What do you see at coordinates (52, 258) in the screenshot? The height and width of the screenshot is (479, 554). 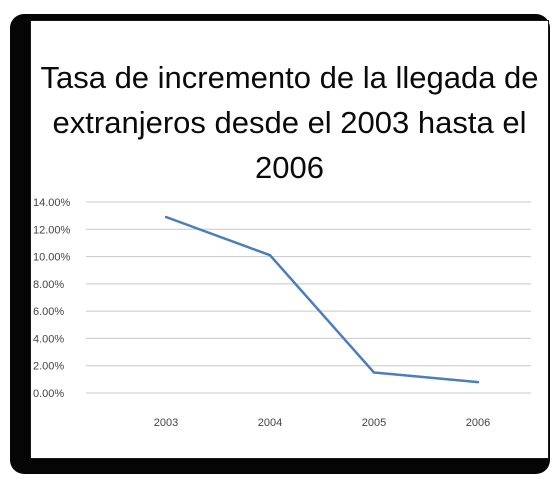 I see `y-tick-label: 10.00%` at bounding box center [52, 258].